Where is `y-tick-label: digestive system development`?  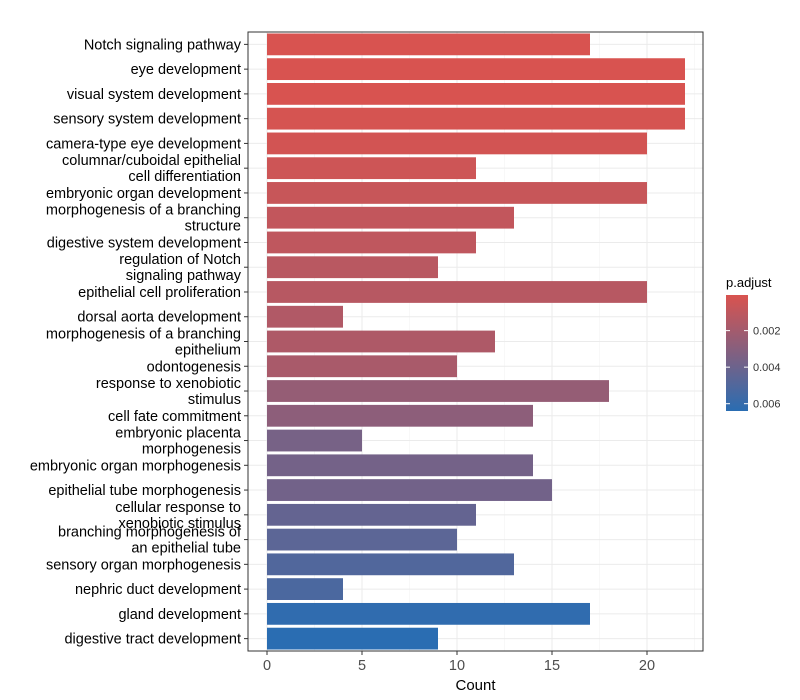
y-tick-label: digestive system development is located at coordinates (144, 243).